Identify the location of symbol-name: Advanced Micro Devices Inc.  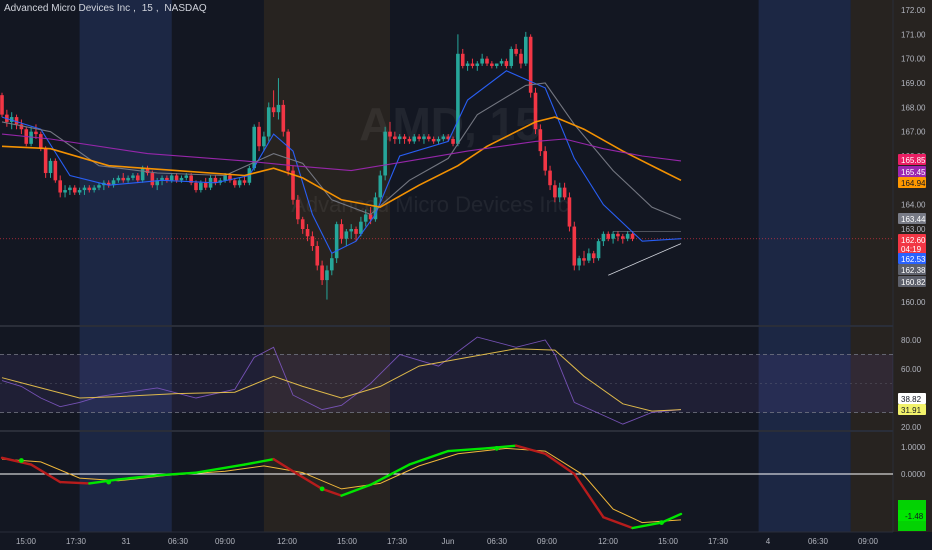
(67, 8).